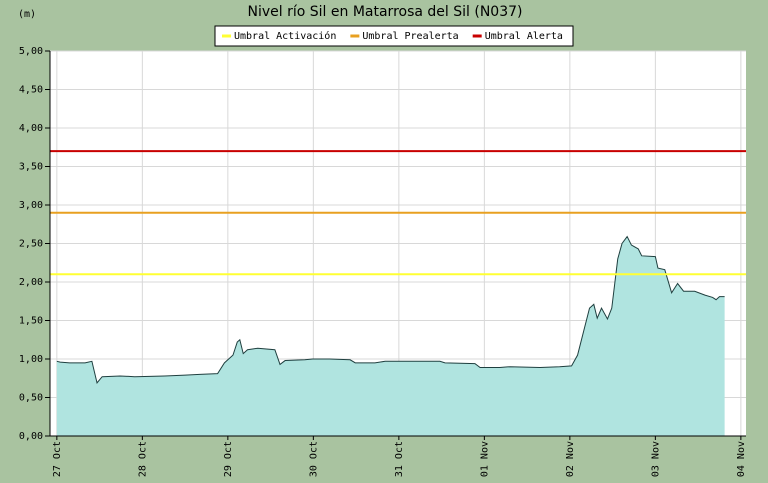 The height and width of the screenshot is (483, 768). What do you see at coordinates (31, 244) in the screenshot?
I see `y-tick-label: 2,50` at bounding box center [31, 244].